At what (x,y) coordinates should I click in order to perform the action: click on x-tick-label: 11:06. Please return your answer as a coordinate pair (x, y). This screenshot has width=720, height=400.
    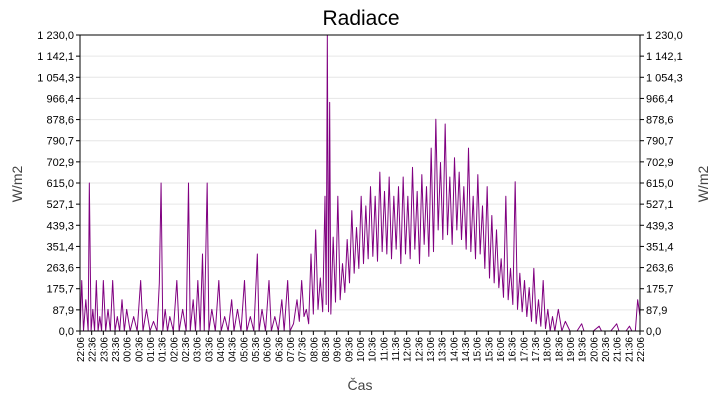
    Looking at the image, I should click on (384, 349).